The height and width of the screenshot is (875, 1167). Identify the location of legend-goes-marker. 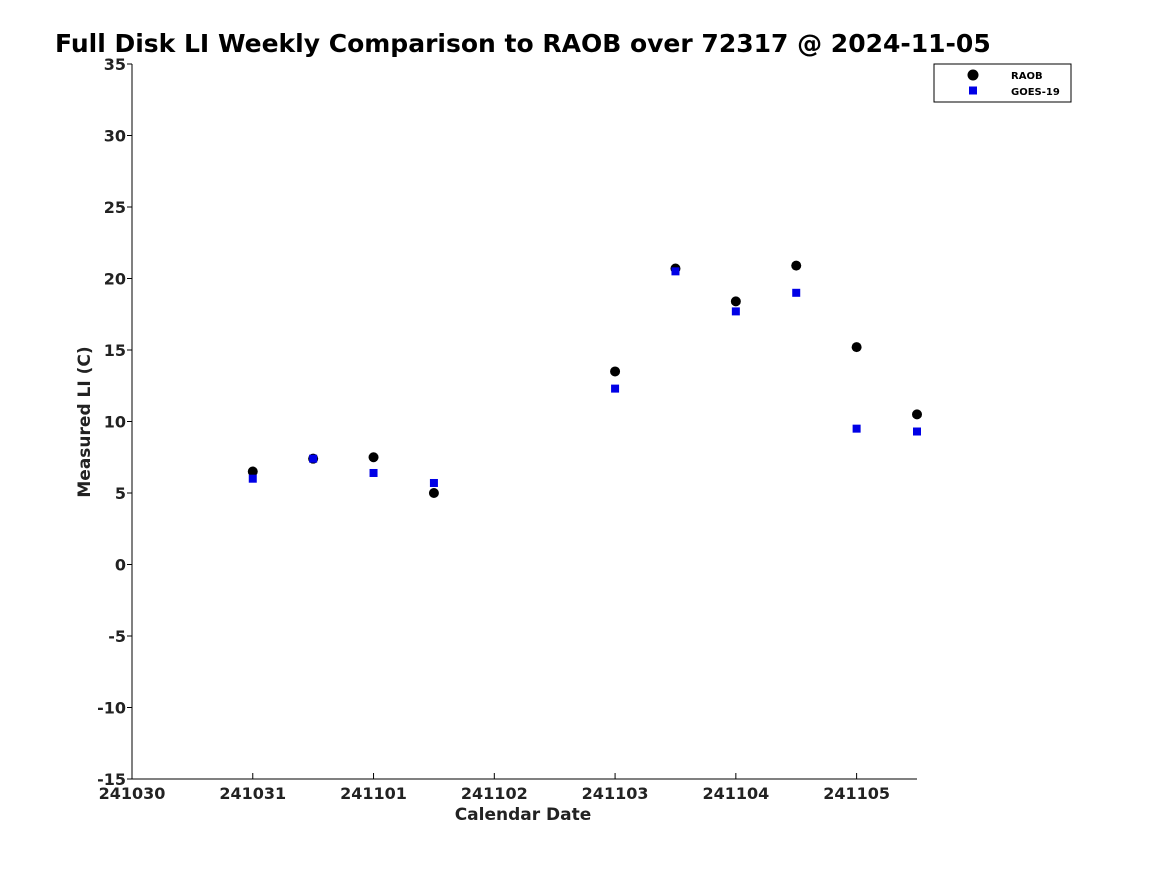
(973, 90).